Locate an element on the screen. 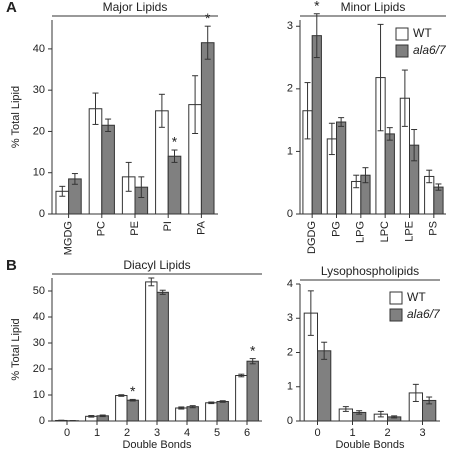 This screenshot has height=456, width=454. x-tick-label: LPC is located at coordinates (385, 231).